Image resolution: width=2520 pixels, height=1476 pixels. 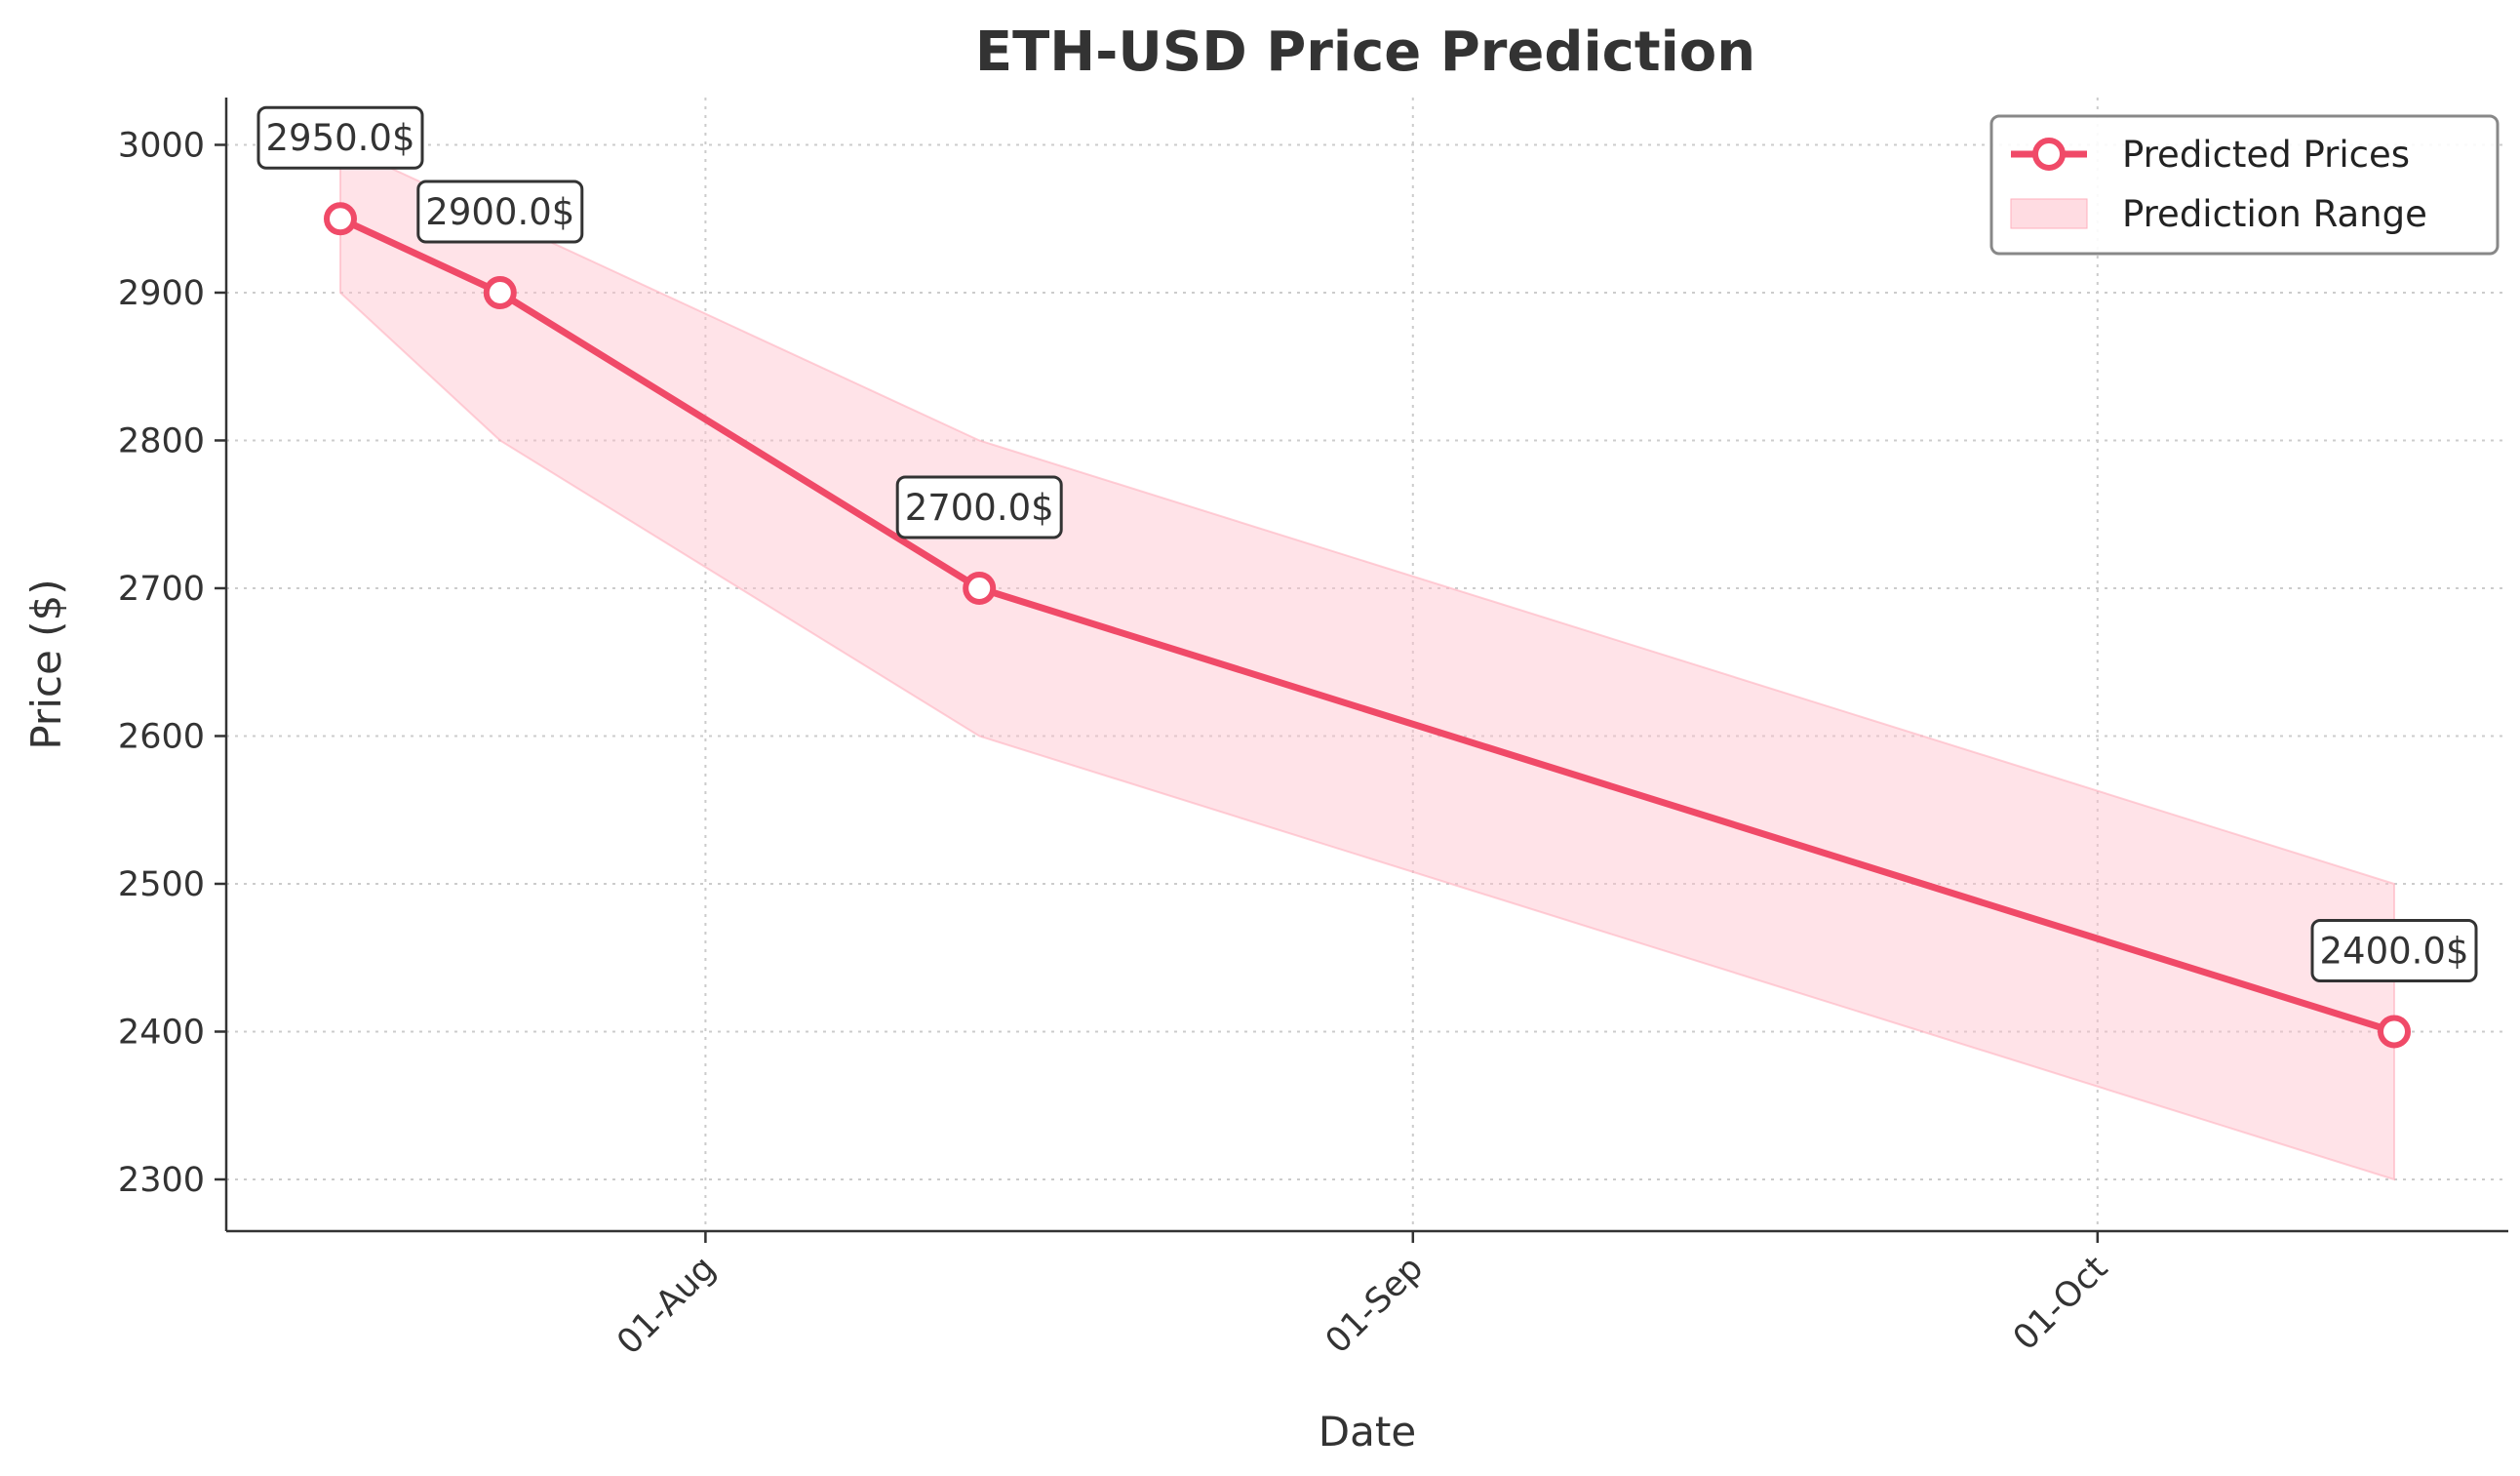 I want to click on data-label: 2700.0$, so click(x=979, y=508).